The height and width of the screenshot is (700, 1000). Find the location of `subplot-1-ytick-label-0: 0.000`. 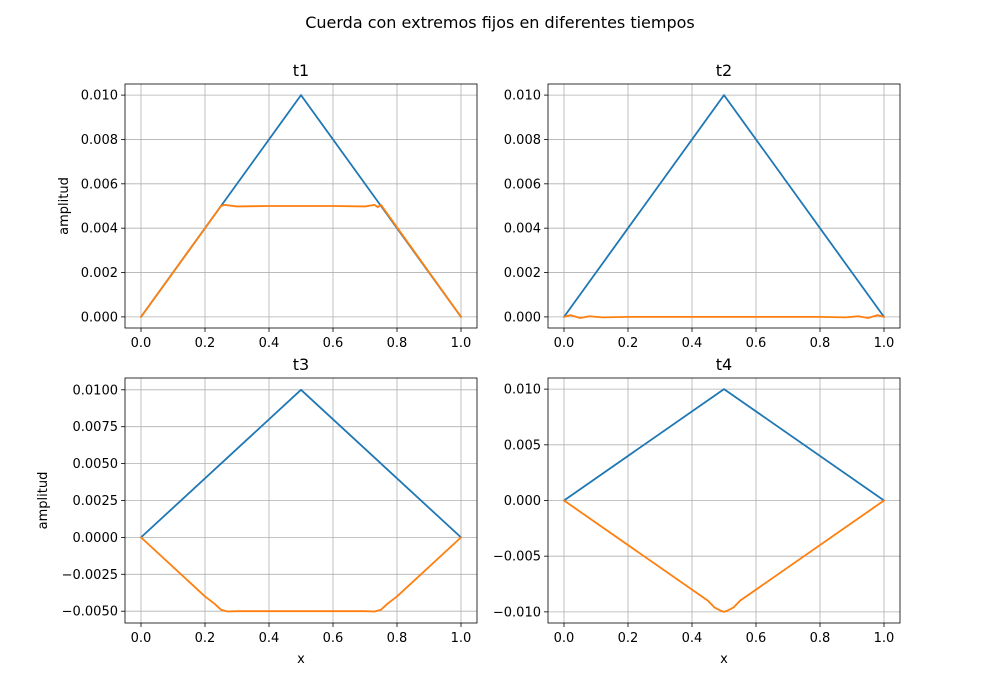

subplot-1-ytick-label-0: 0.000 is located at coordinates (99, 317).